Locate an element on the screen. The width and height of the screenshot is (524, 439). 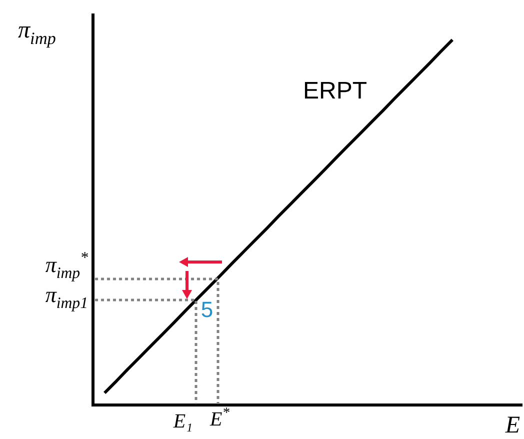
x-axis-title: E is located at coordinates (512, 425).